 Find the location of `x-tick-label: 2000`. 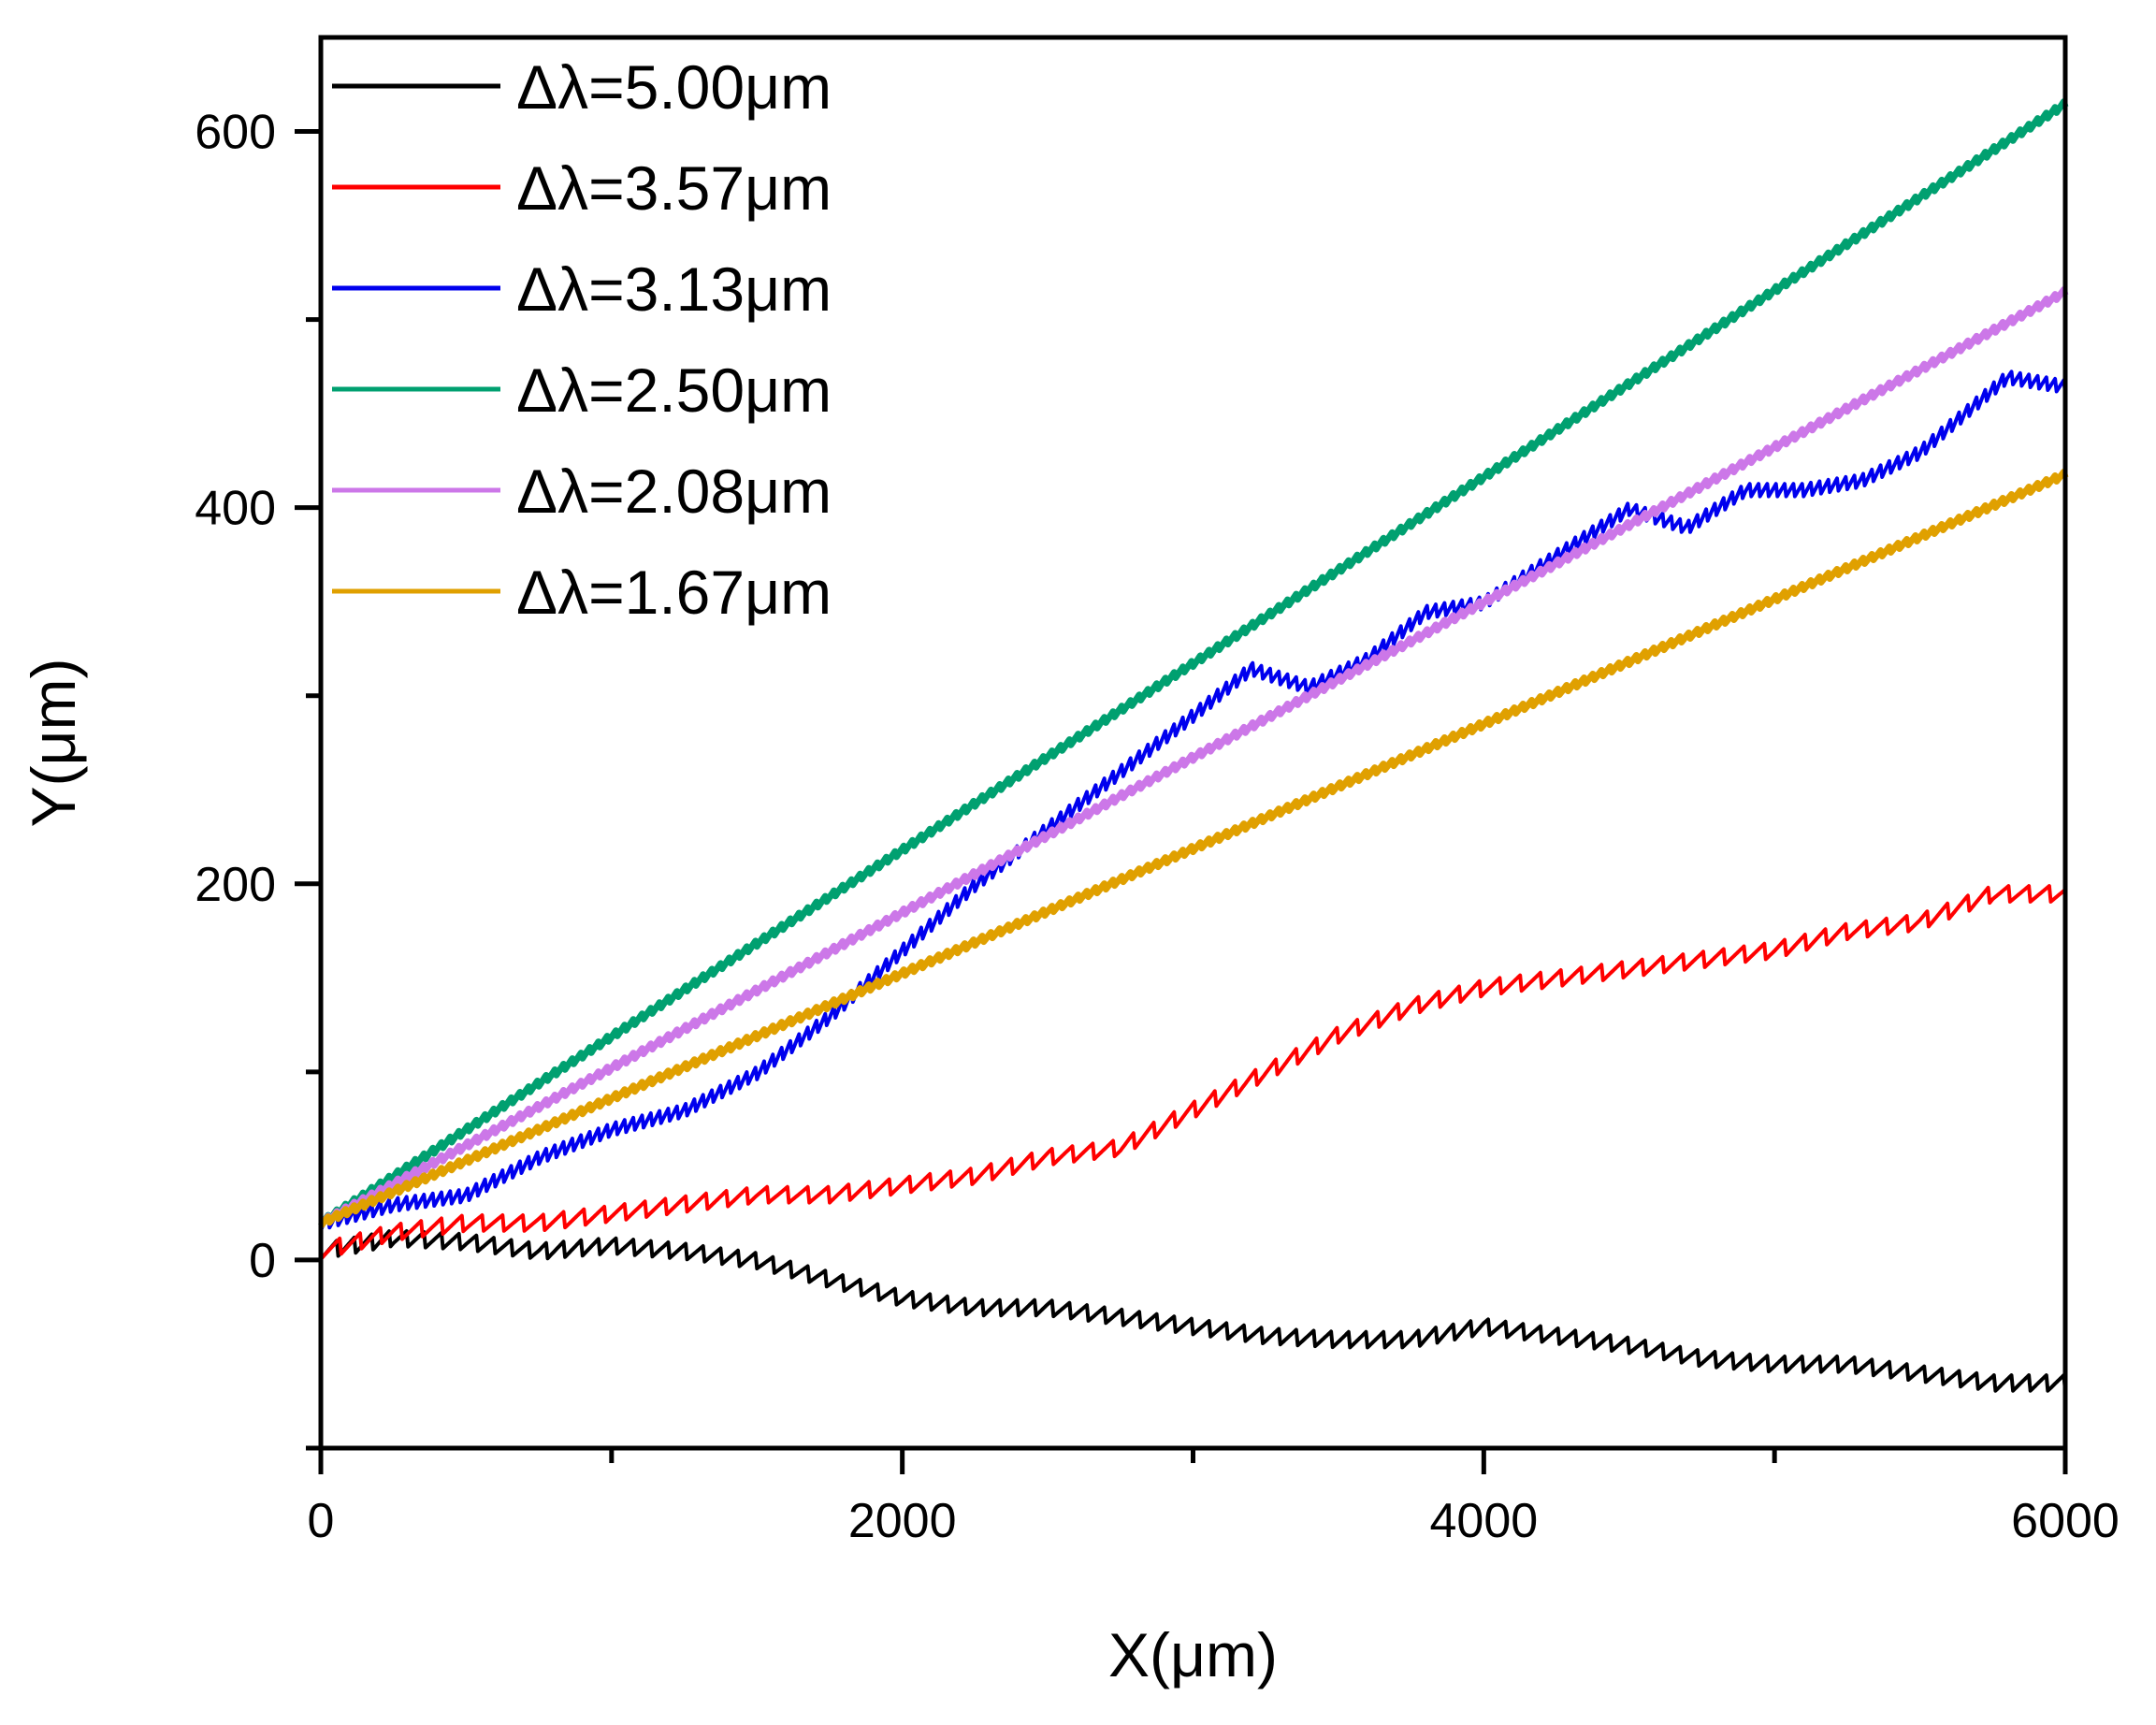

x-tick-label: 2000 is located at coordinates (902, 1521).